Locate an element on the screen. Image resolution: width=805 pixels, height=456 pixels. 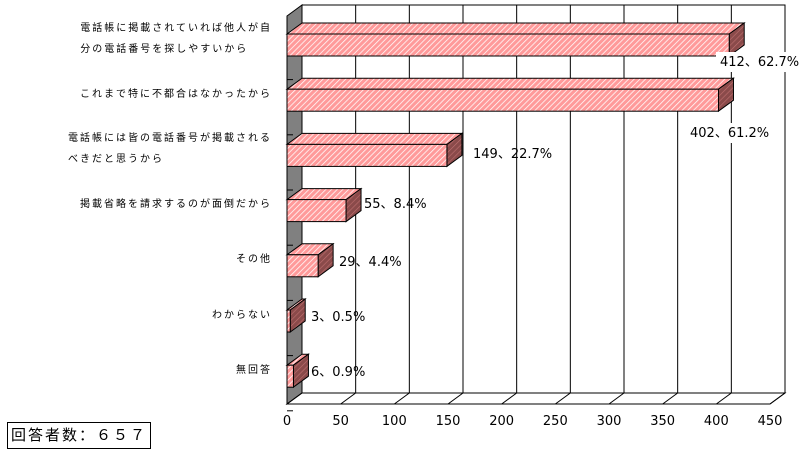
category-label-line: 電話帳には皆の電話番号が掲載される is located at coordinates (170, 139).